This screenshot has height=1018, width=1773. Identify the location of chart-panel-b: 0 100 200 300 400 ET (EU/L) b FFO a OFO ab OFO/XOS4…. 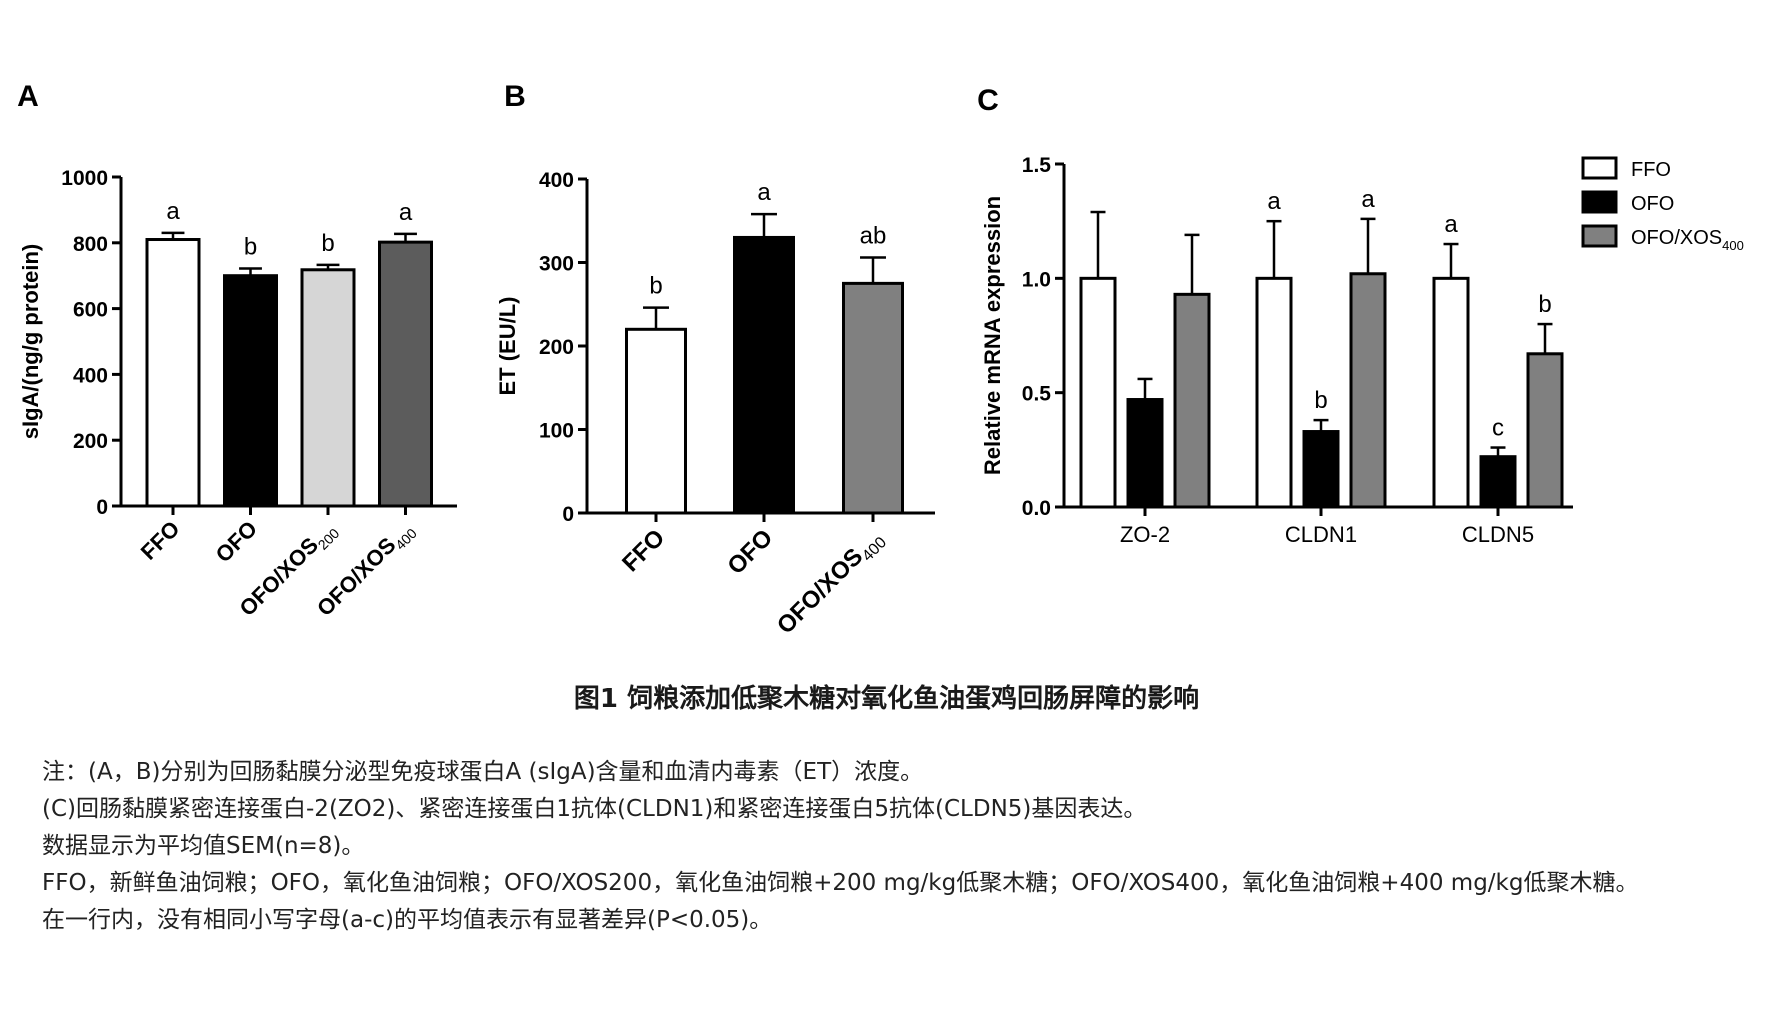
(715, 405).